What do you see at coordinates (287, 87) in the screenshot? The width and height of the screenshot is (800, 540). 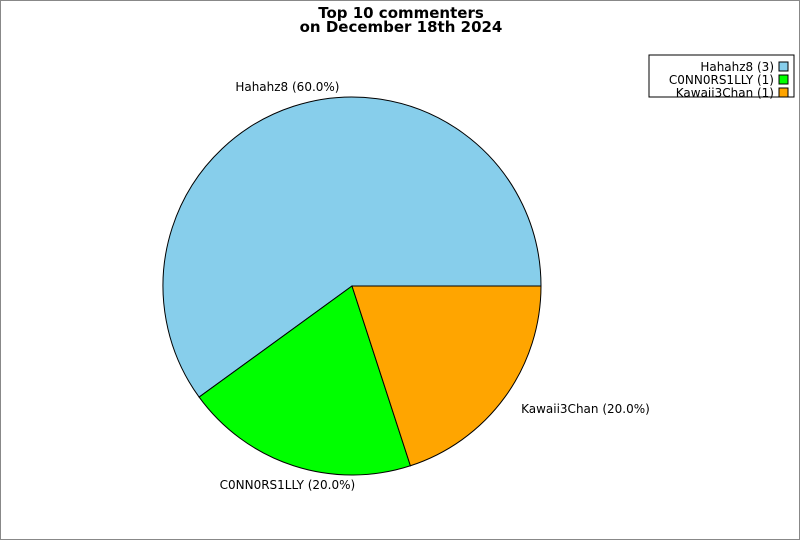 I see `slice-label: Hahahz8 (60.0%)` at bounding box center [287, 87].